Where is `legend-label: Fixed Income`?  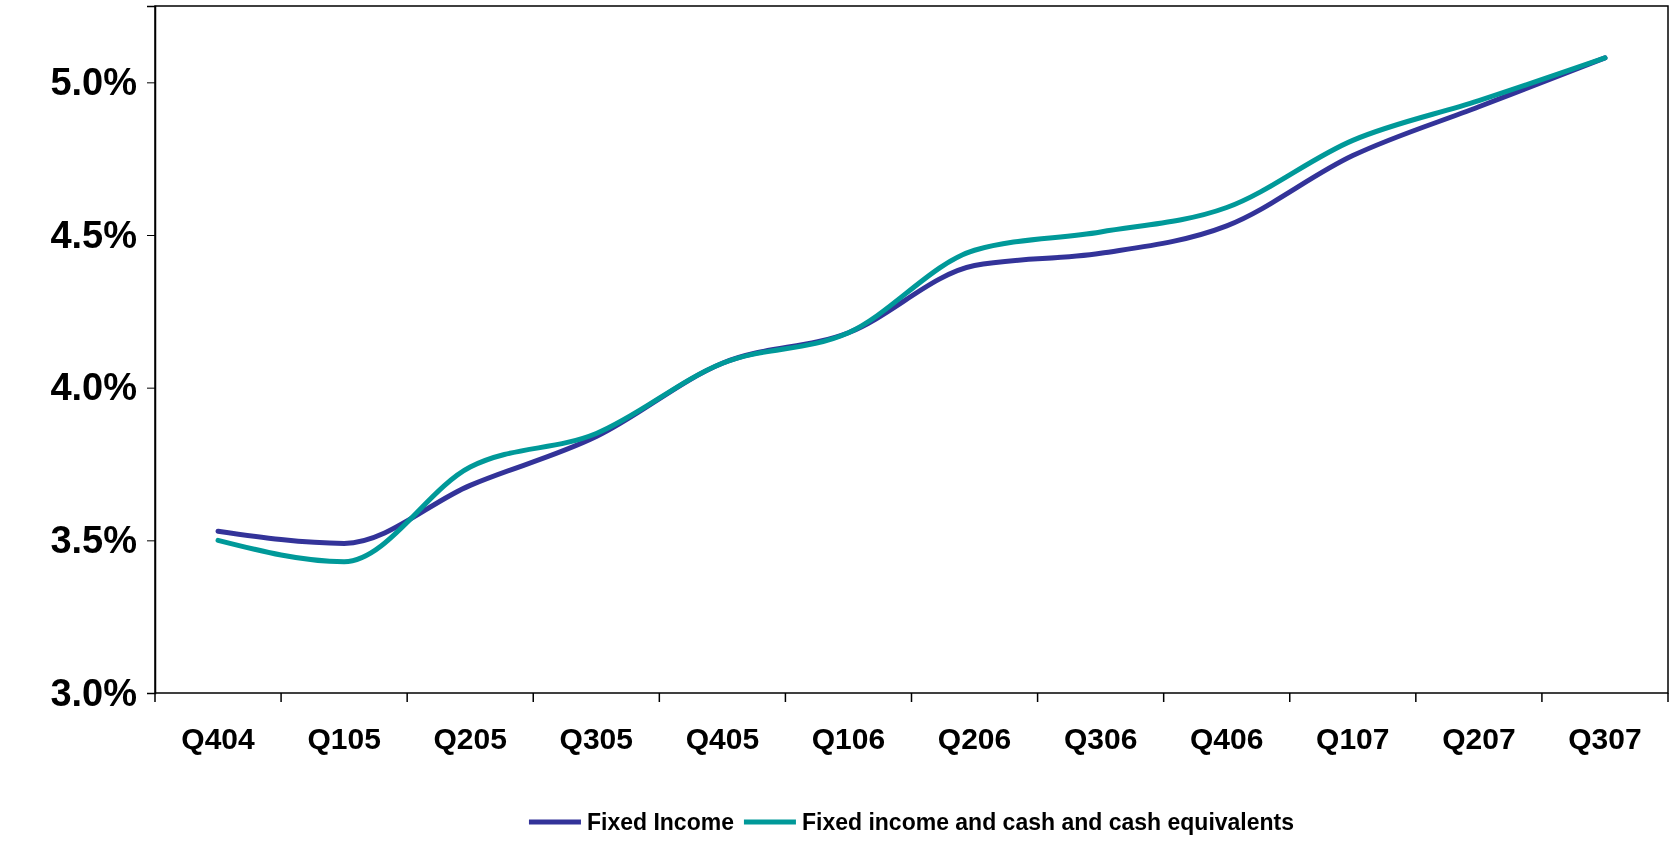 legend-label: Fixed Income is located at coordinates (660, 822).